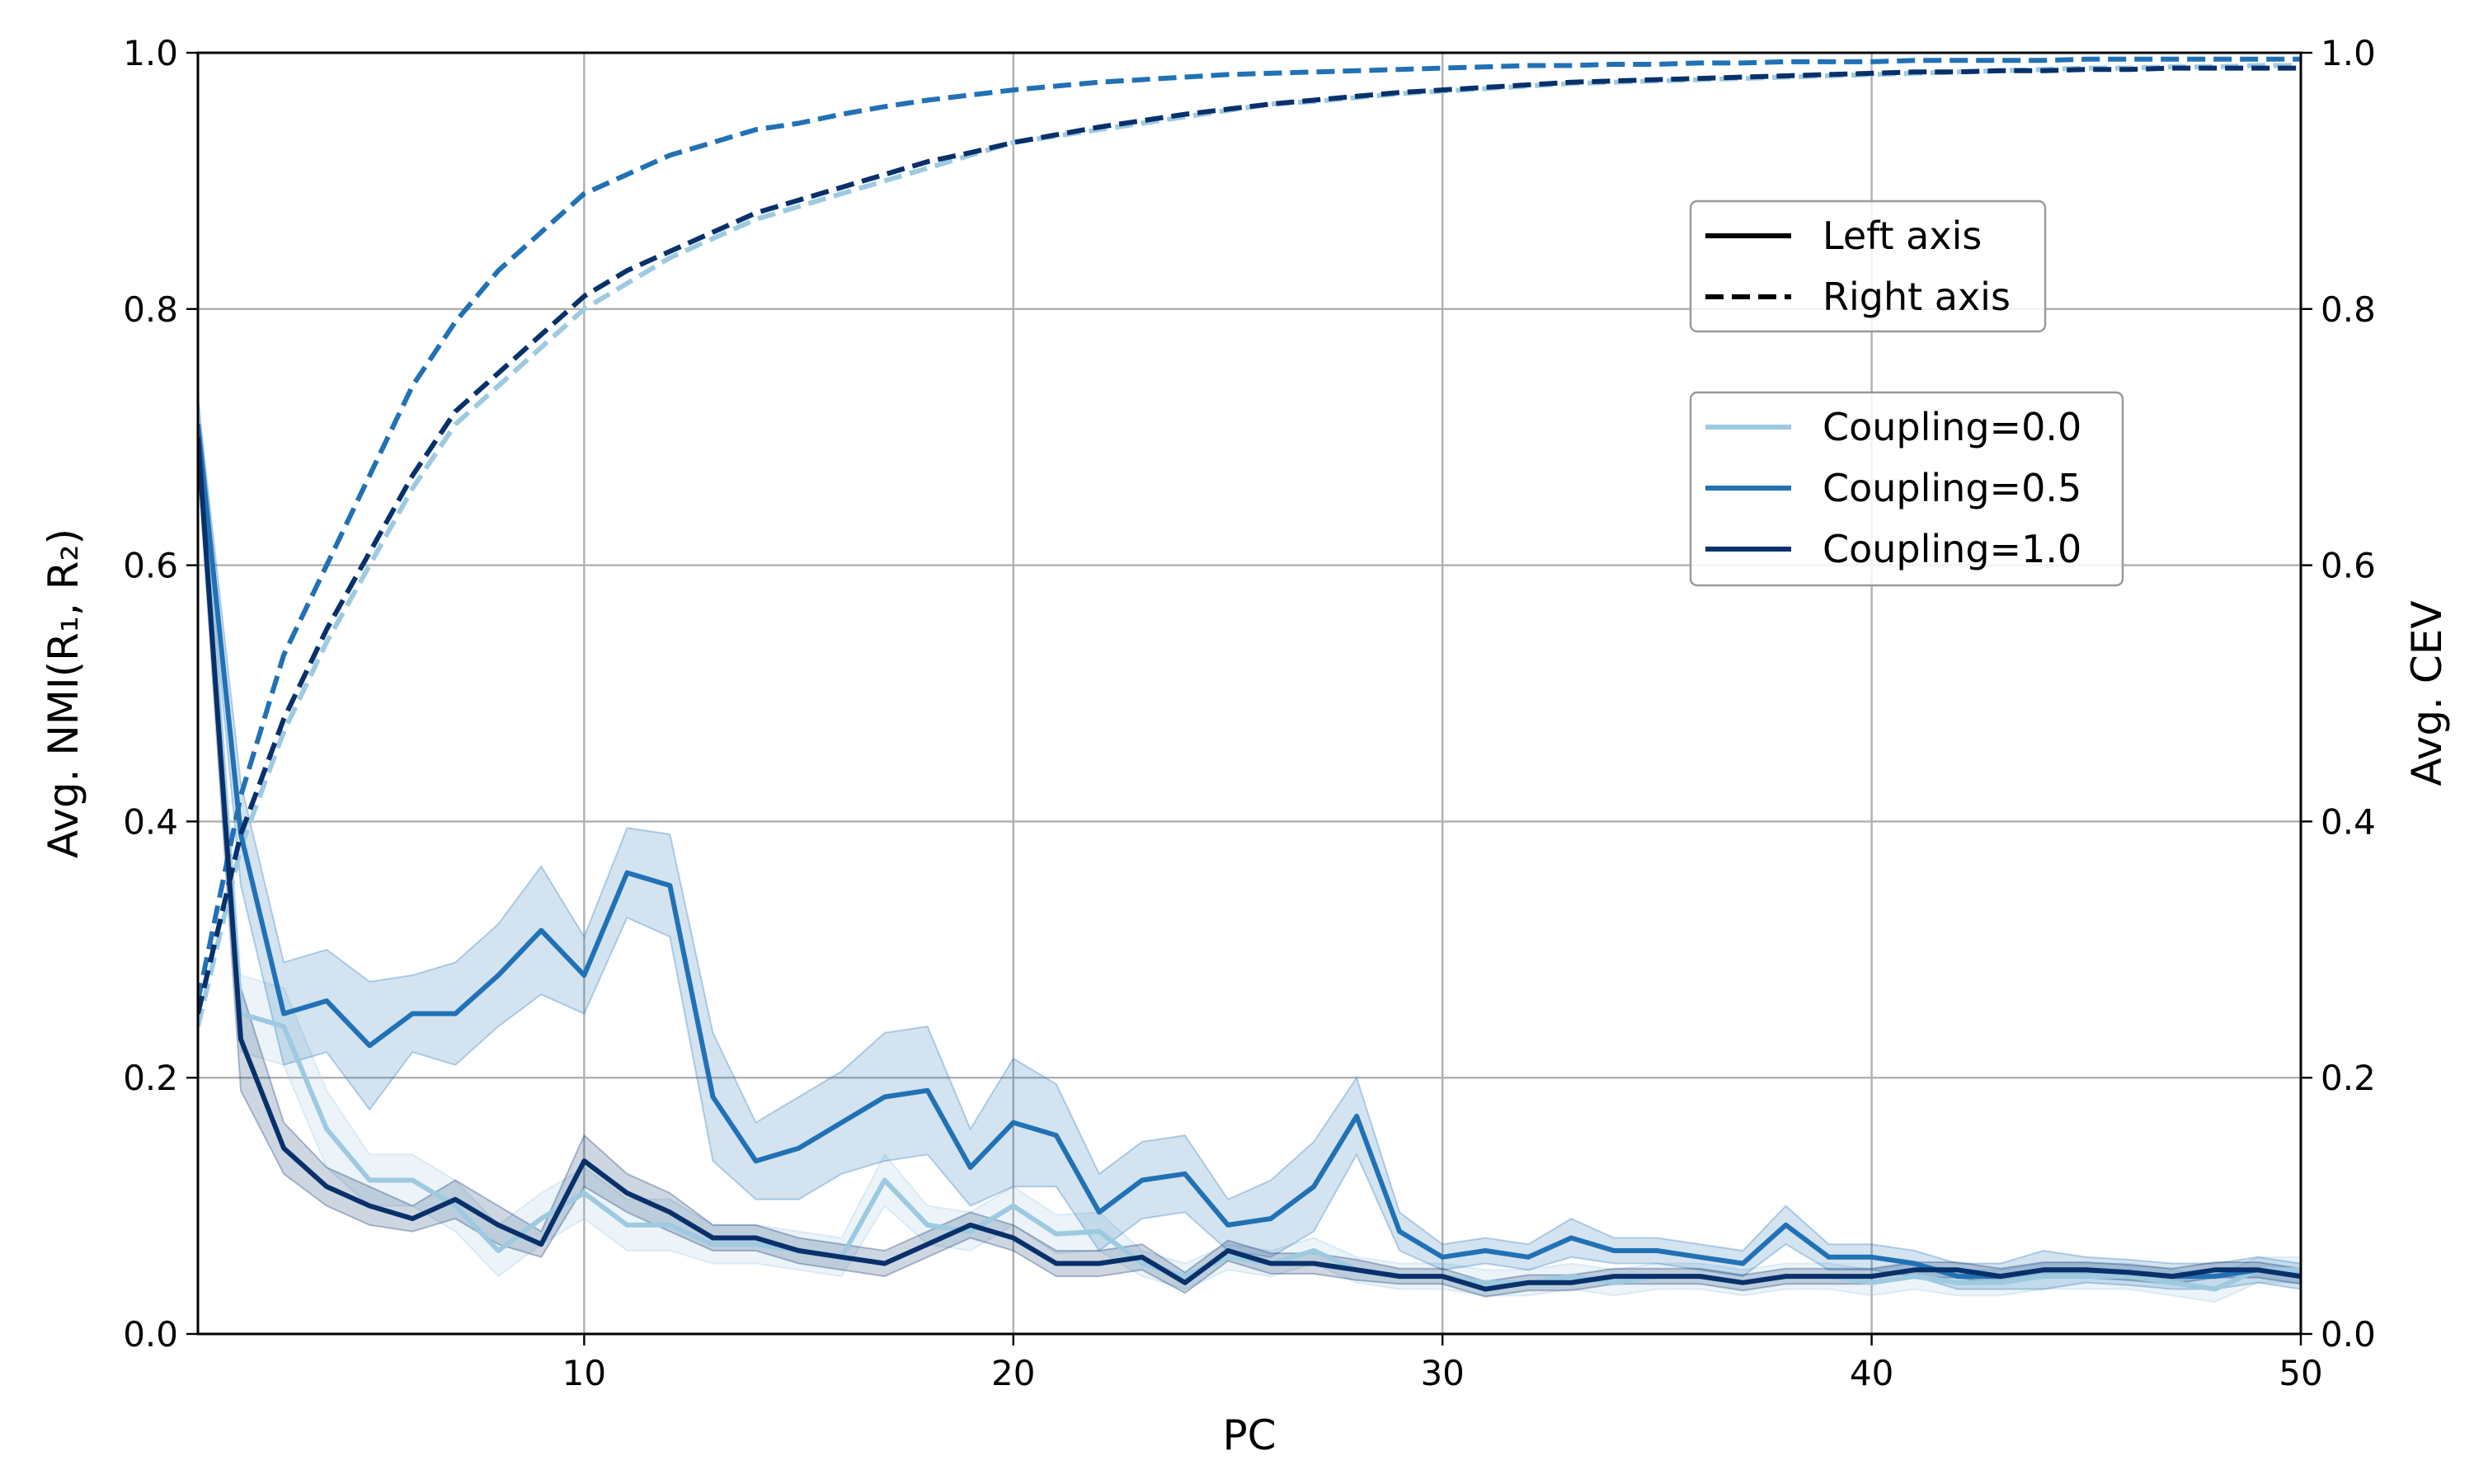  I want to click on legend-series-label: Coupling=0.0, so click(1952, 427).